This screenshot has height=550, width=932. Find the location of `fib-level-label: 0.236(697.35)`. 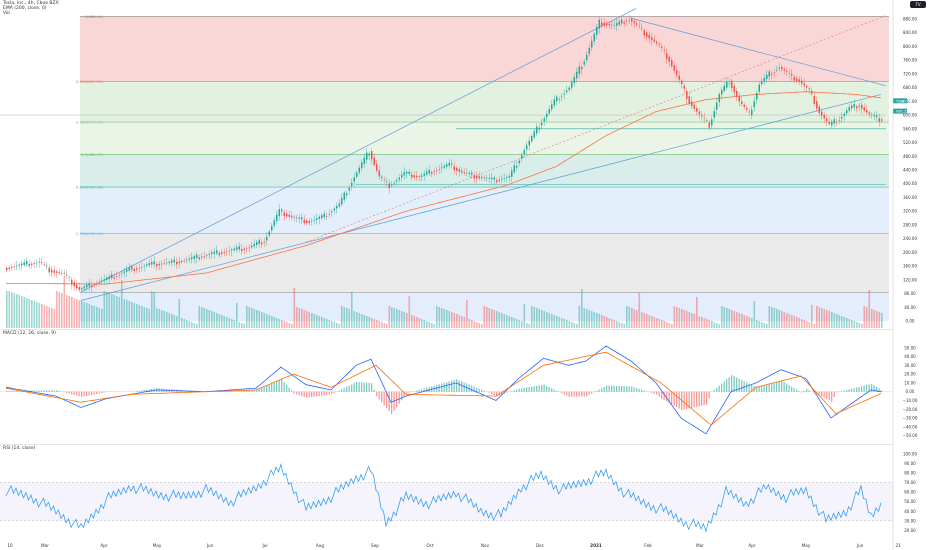

fib-level-label: 0.236(697.35) is located at coordinates (90, 81).